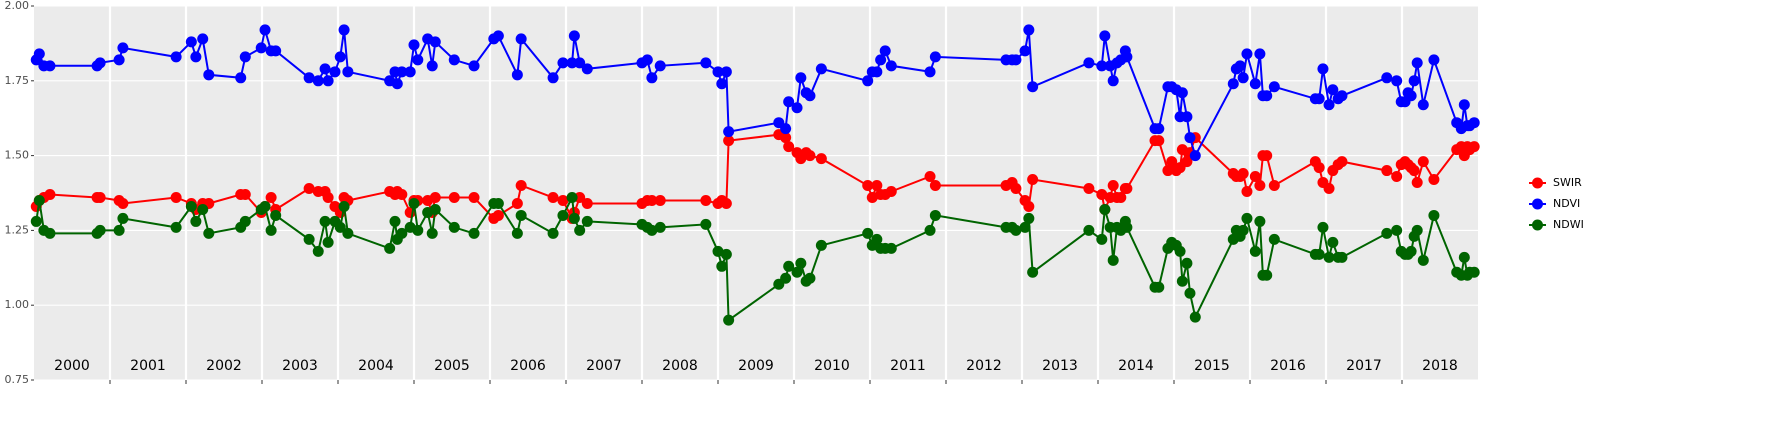  Describe the element at coordinates (17, 304) in the screenshot. I see `y-tick-label: 1.00` at that location.